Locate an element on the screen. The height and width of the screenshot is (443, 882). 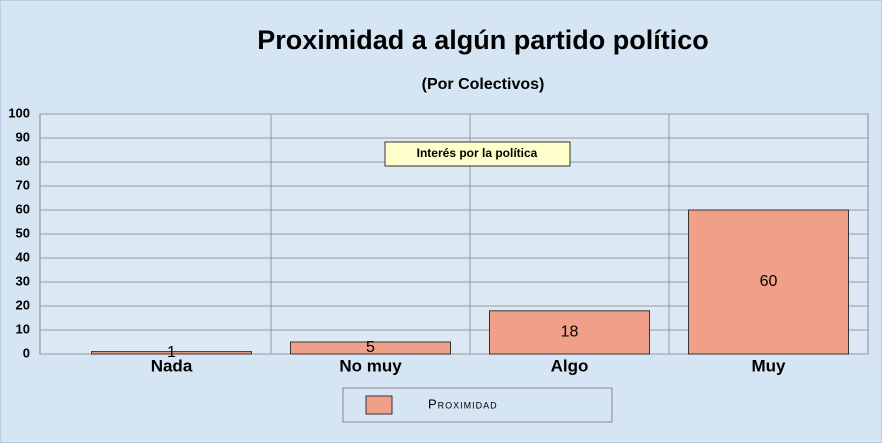
data-label: 1 is located at coordinates (171, 352).